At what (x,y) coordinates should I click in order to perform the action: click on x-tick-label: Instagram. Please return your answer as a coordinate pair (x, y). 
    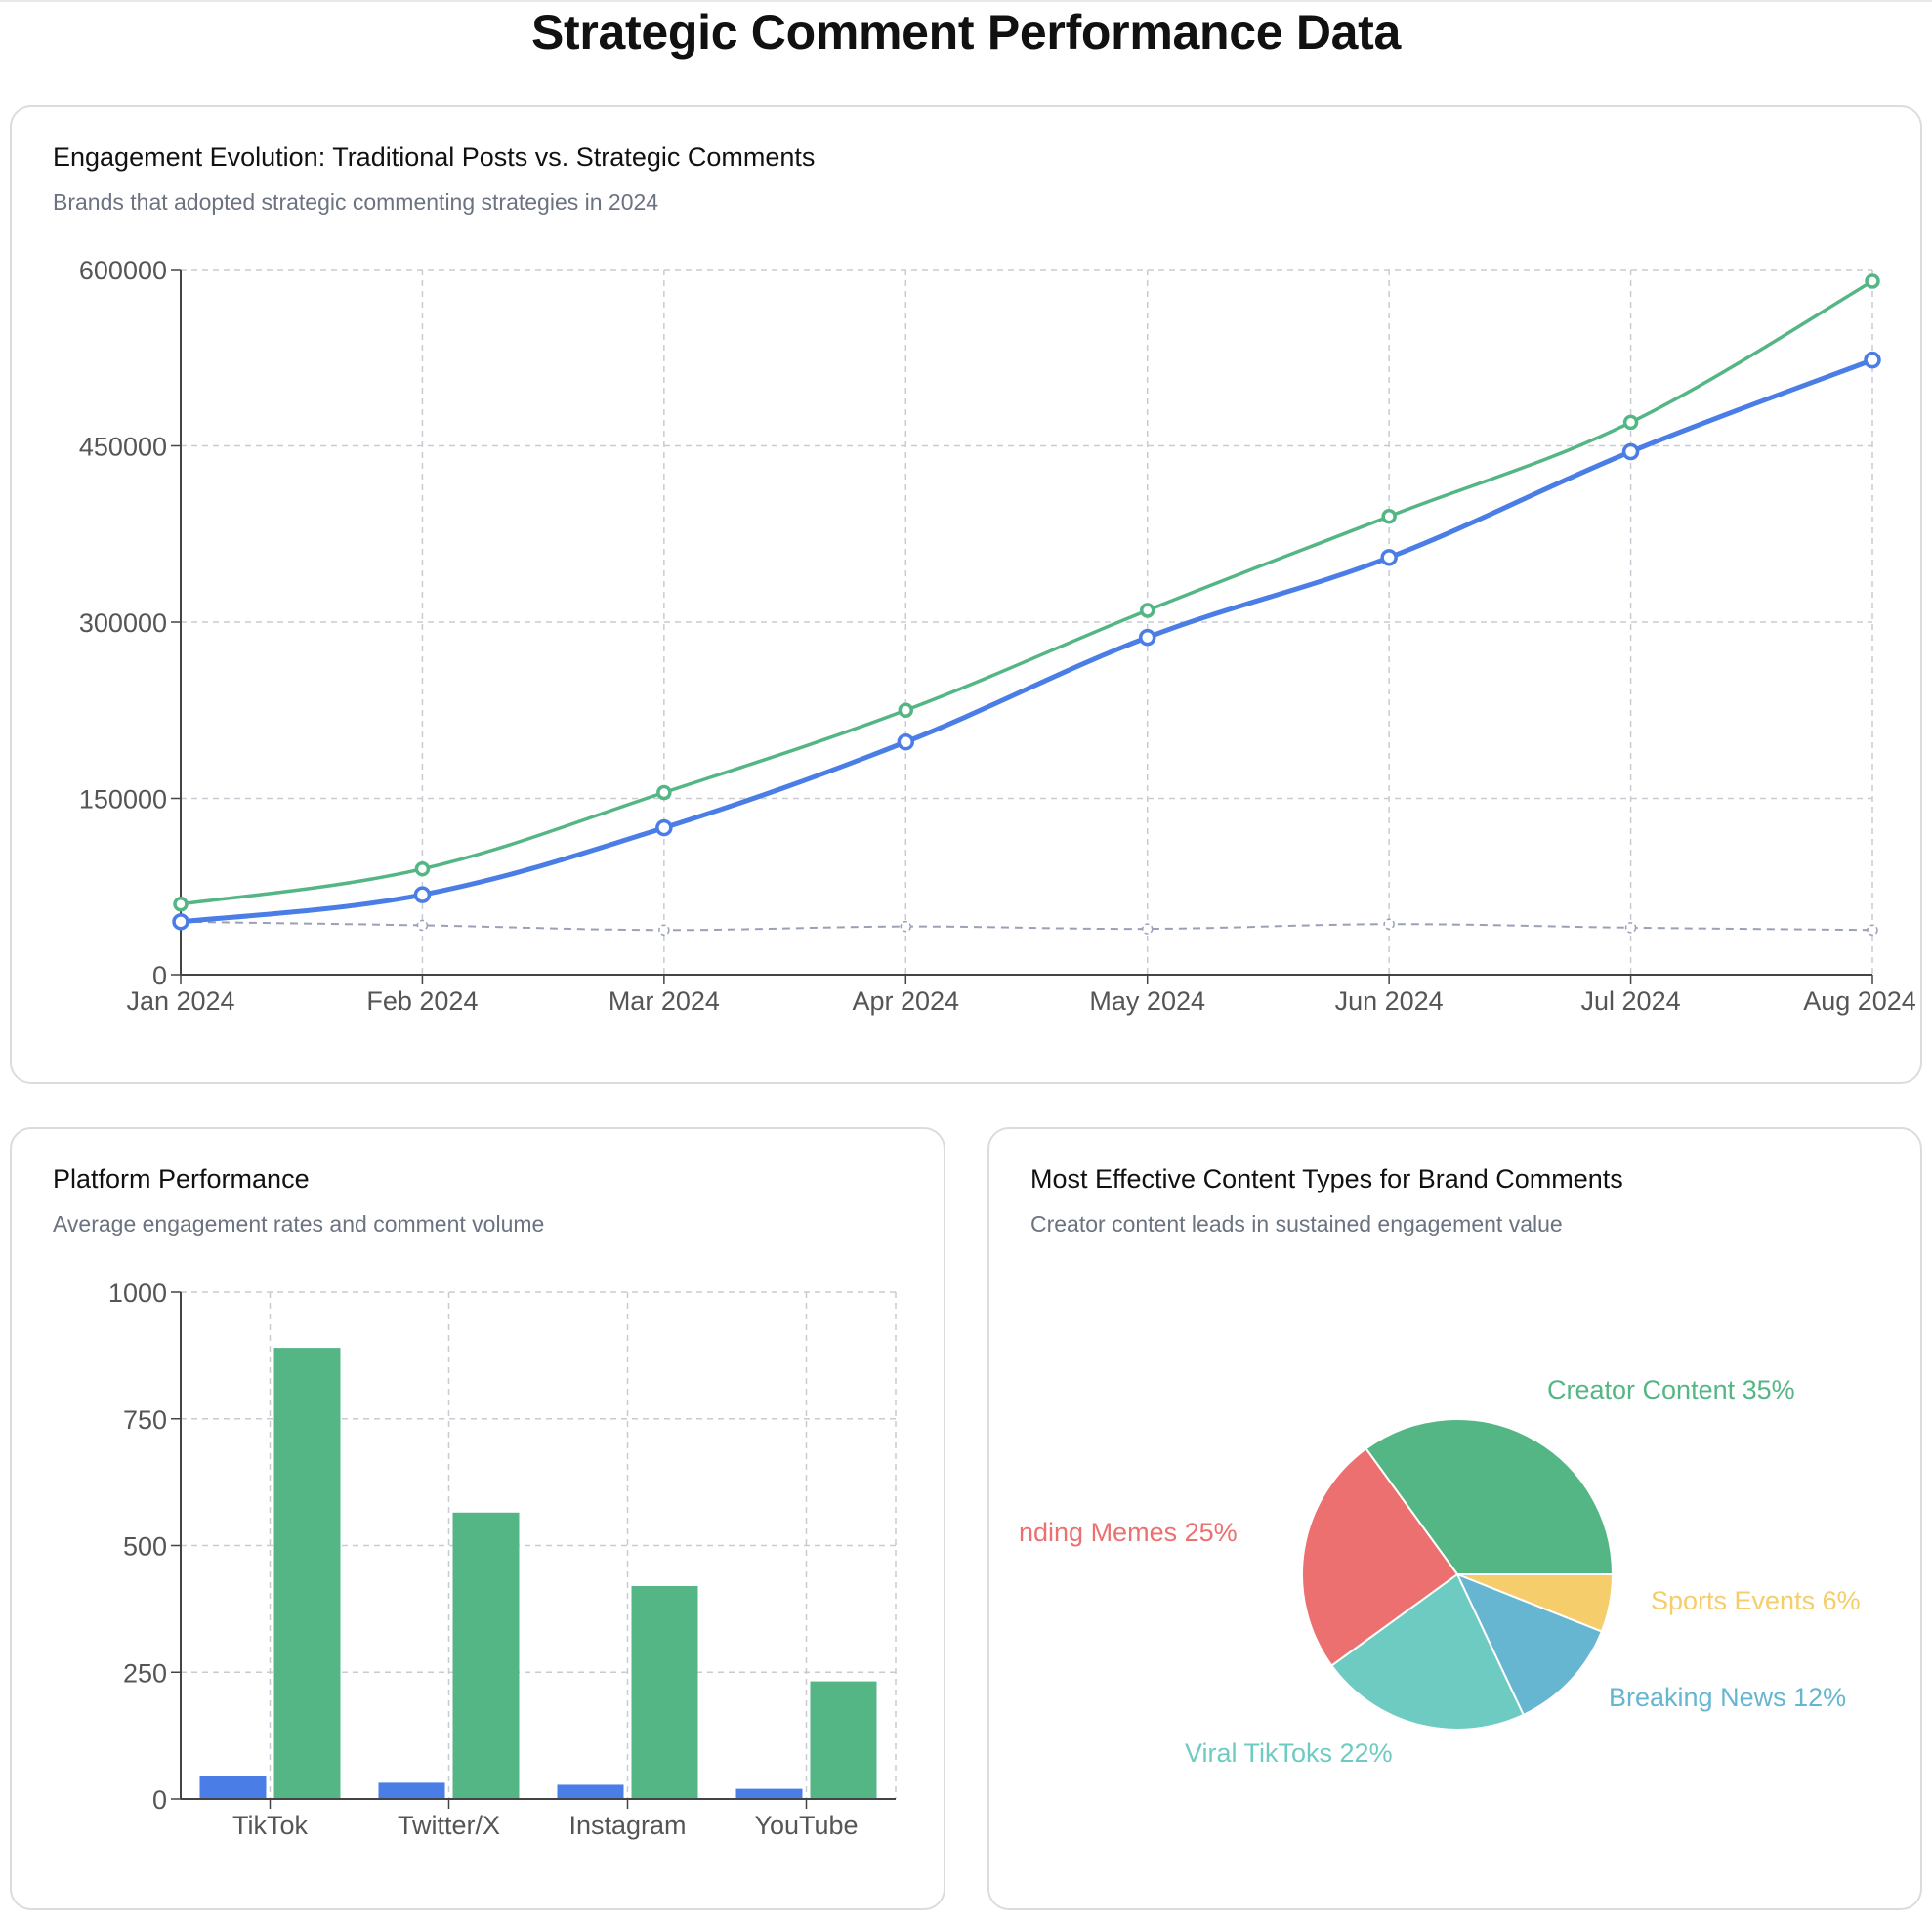
    Looking at the image, I should click on (627, 1826).